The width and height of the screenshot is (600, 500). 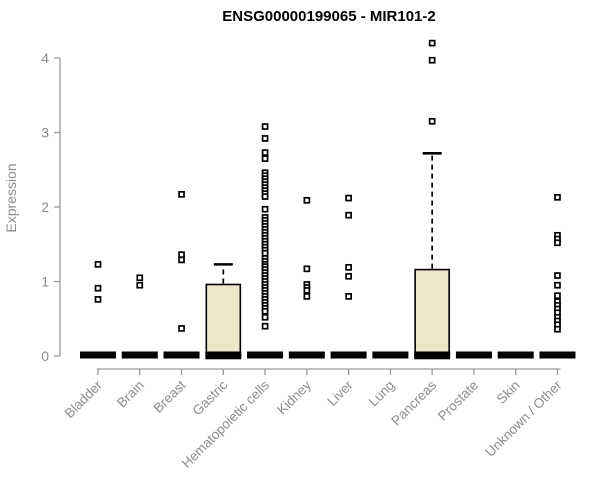 What do you see at coordinates (45, 133) in the screenshot?
I see `y-tick-label: 3` at bounding box center [45, 133].